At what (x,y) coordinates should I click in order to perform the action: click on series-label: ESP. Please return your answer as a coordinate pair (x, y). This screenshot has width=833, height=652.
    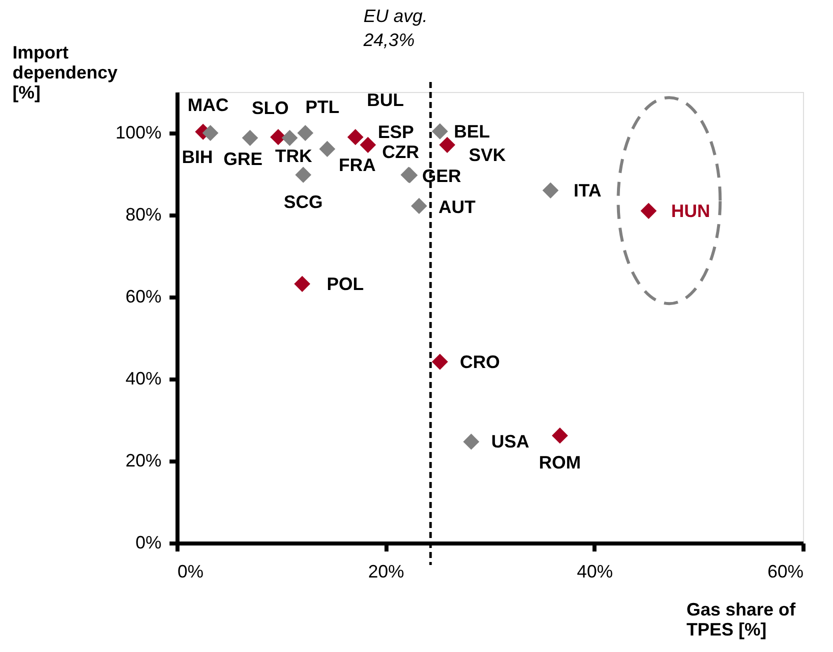
    Looking at the image, I should click on (396, 132).